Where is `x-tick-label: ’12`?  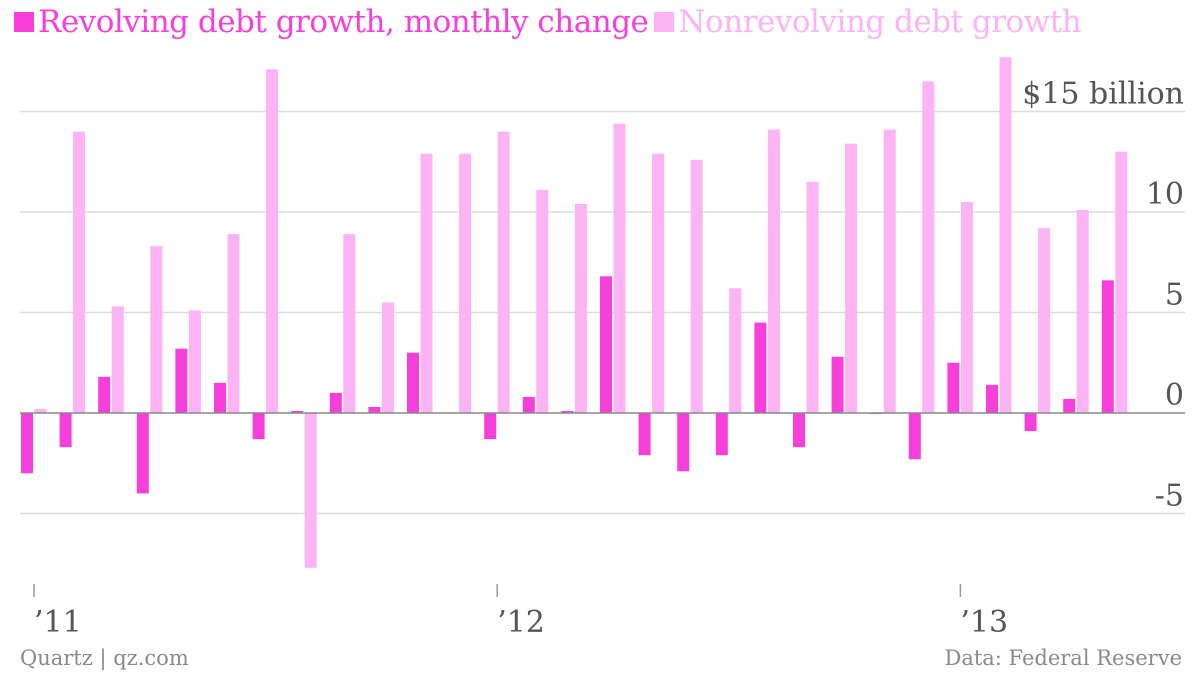
x-tick-label: ’12 is located at coordinates (521, 622).